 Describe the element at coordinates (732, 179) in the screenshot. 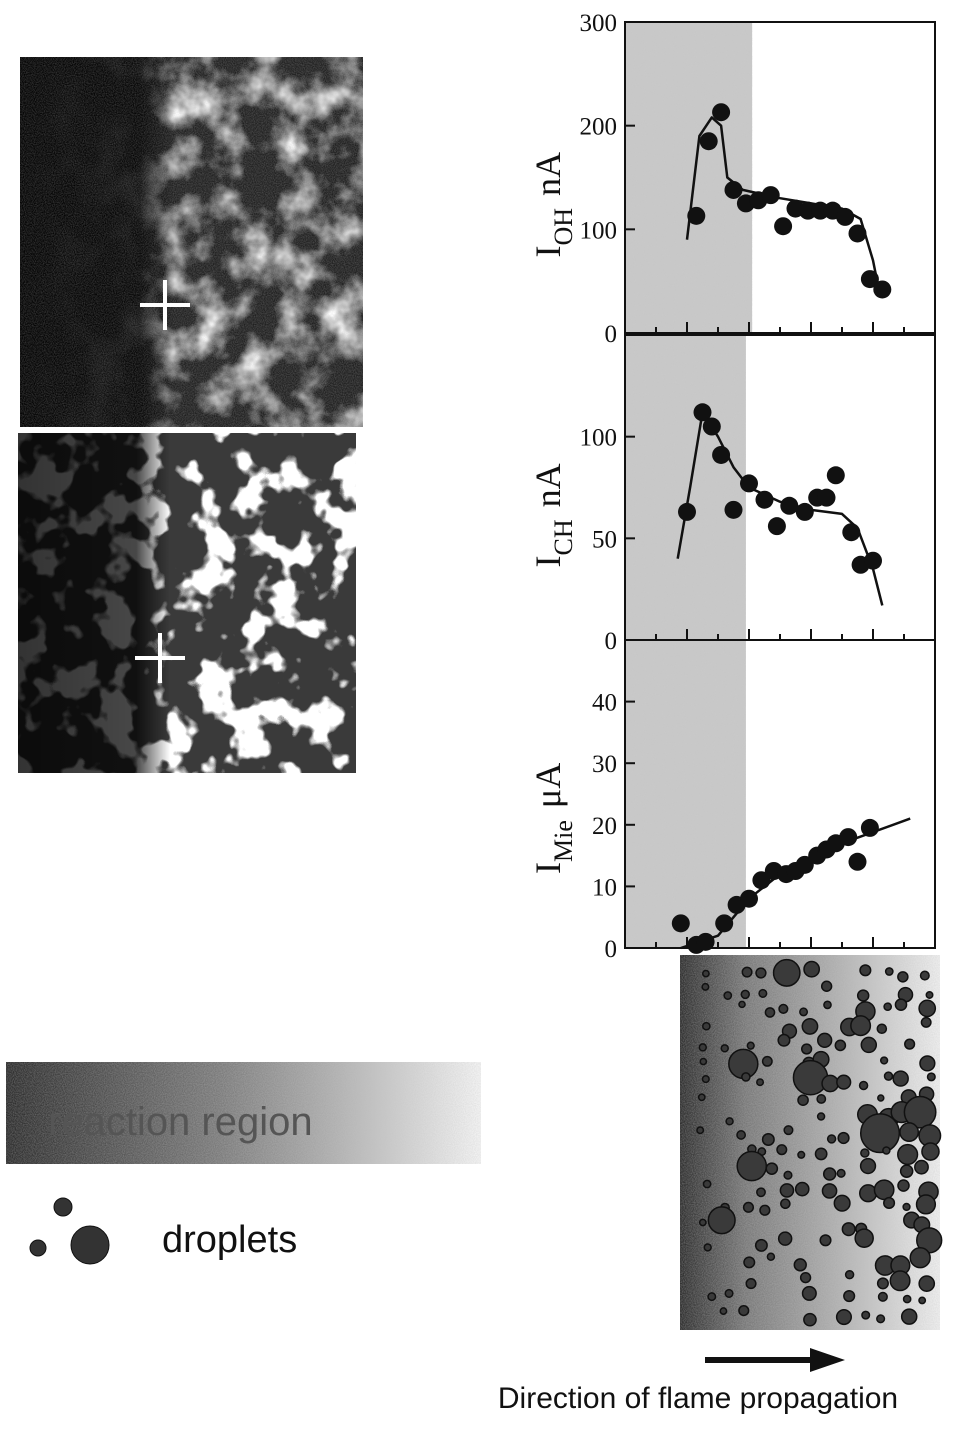

I see `chart-panel: 0 100 200 300 IOH nA` at that location.